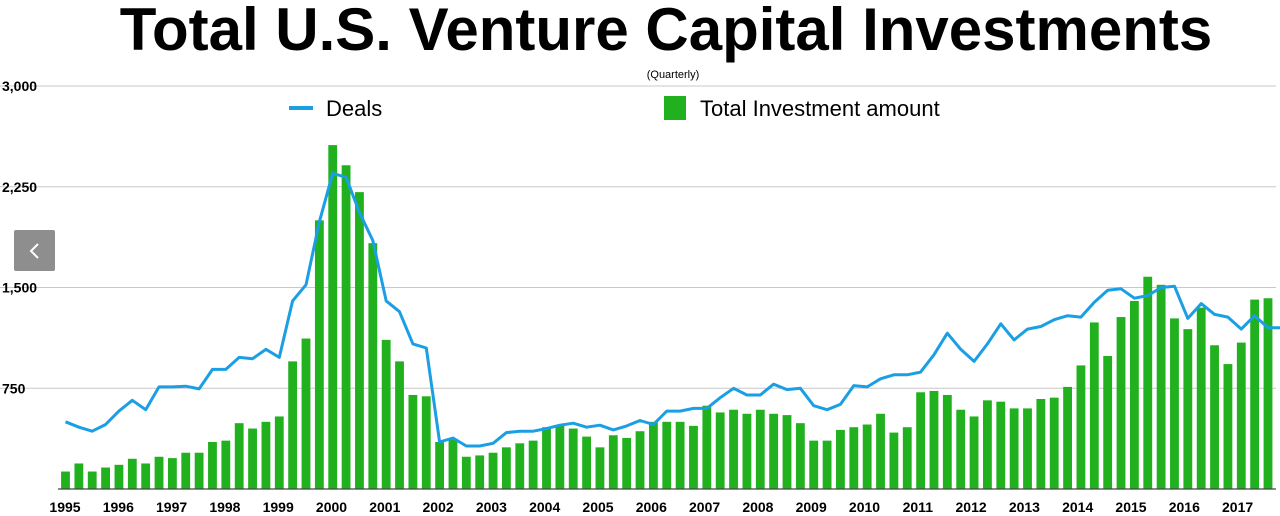  What do you see at coordinates (675, 108) in the screenshot?
I see `legend-investment-swatch` at bounding box center [675, 108].